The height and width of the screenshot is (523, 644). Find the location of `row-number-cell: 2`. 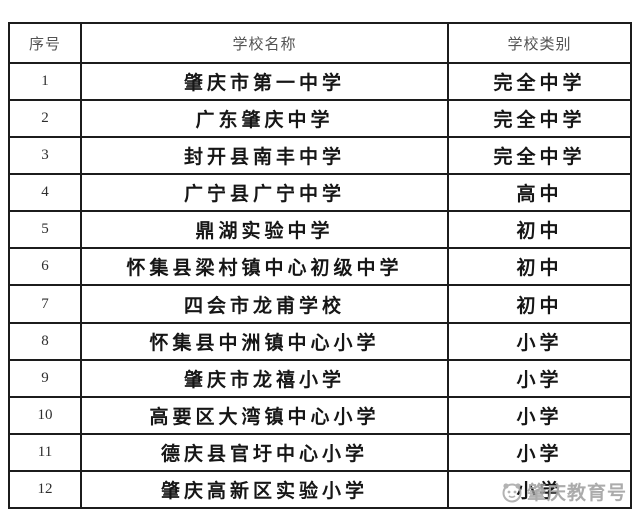

row-number-cell: 2 is located at coordinates (45, 119).